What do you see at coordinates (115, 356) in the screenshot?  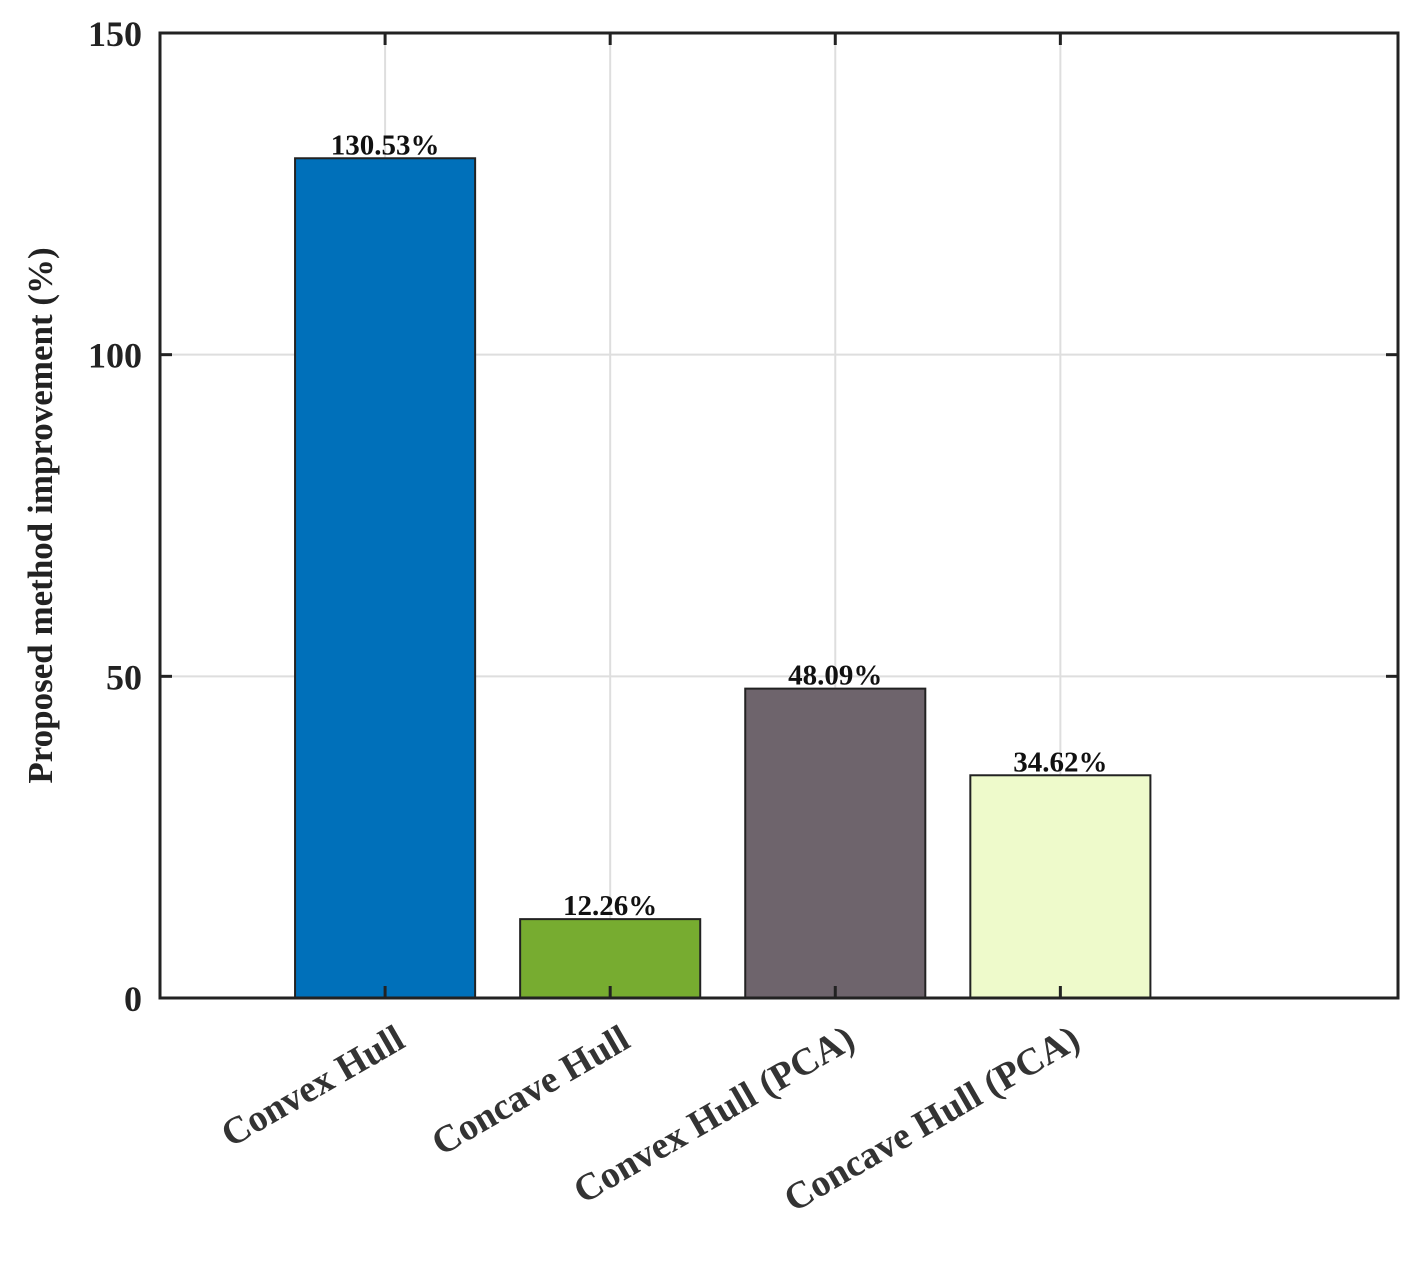 I see `y-tick-label: 100` at bounding box center [115, 356].